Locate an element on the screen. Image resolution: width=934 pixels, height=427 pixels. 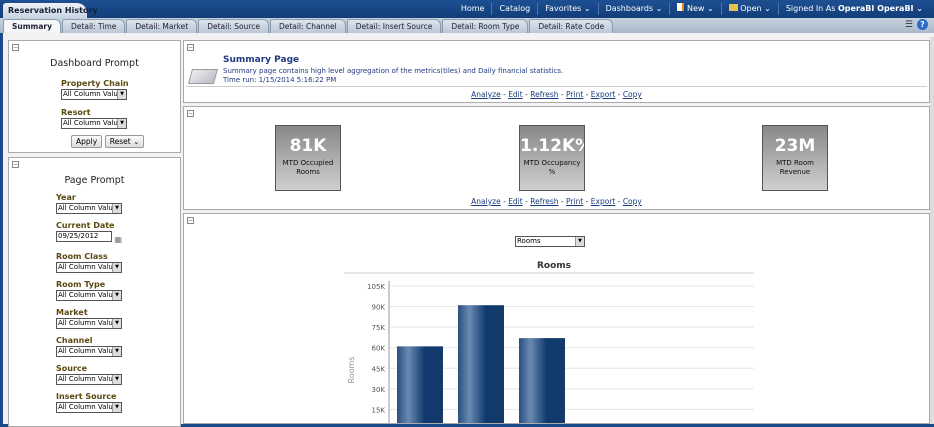
field-label: Source is located at coordinates (72, 368).